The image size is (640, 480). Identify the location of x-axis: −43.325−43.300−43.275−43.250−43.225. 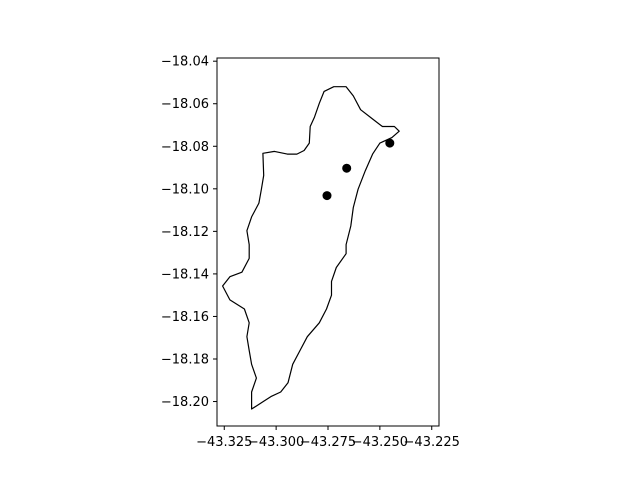
(328, 438).